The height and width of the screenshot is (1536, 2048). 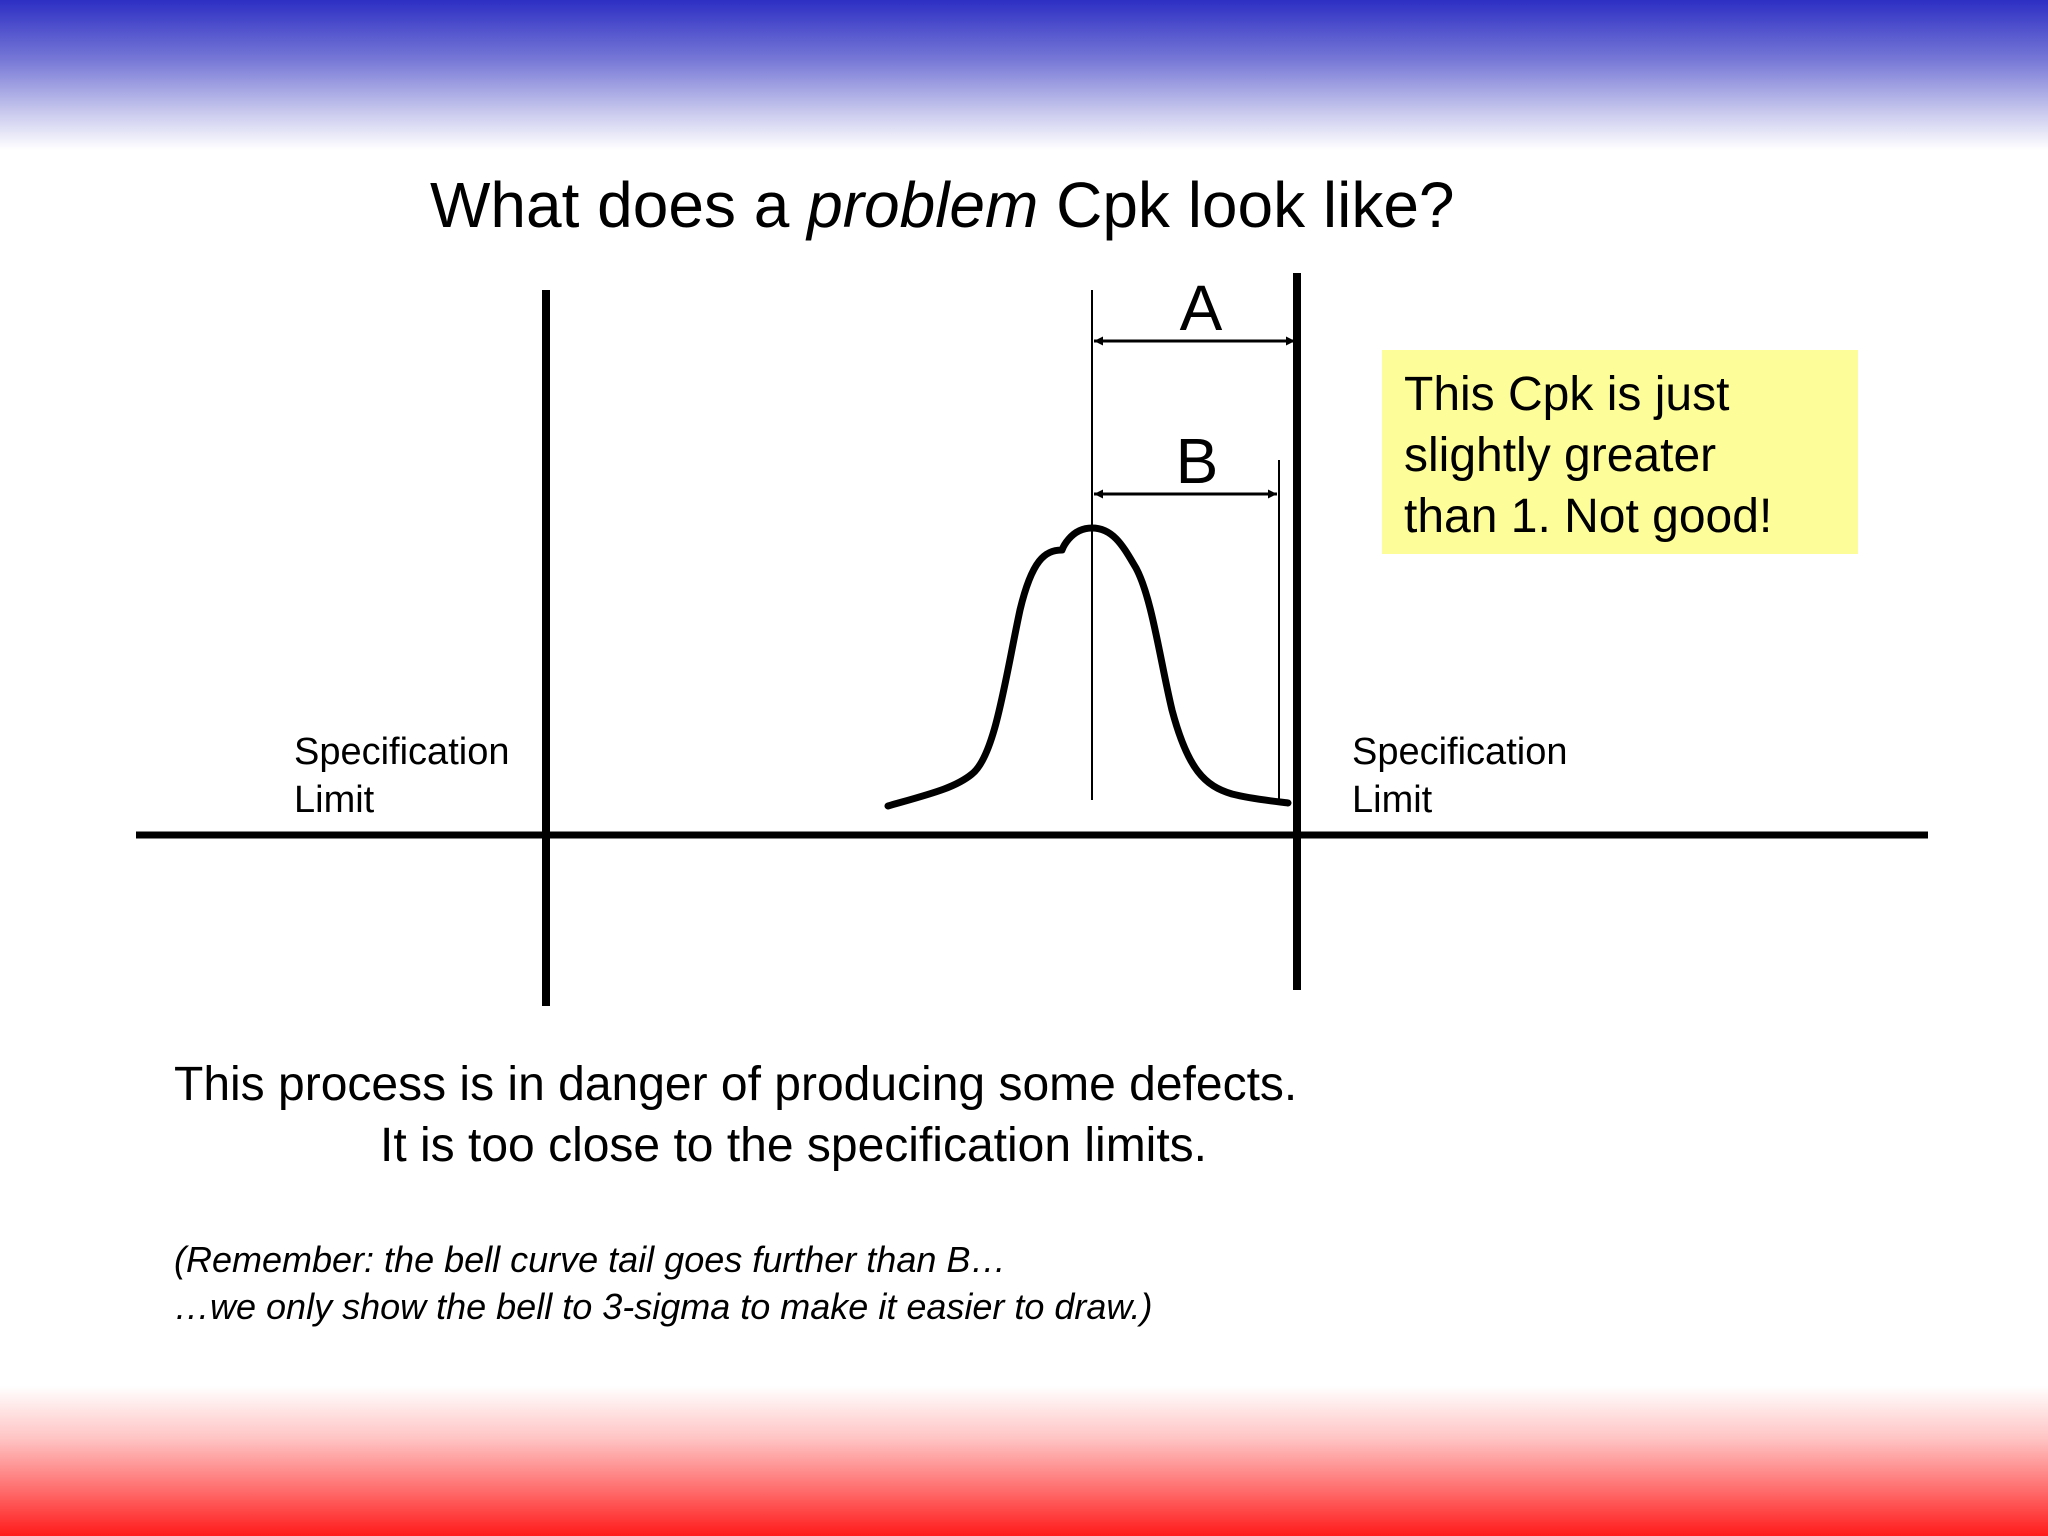 What do you see at coordinates (1560, 455) in the screenshot?
I see `note-line-2: slightly greater` at bounding box center [1560, 455].